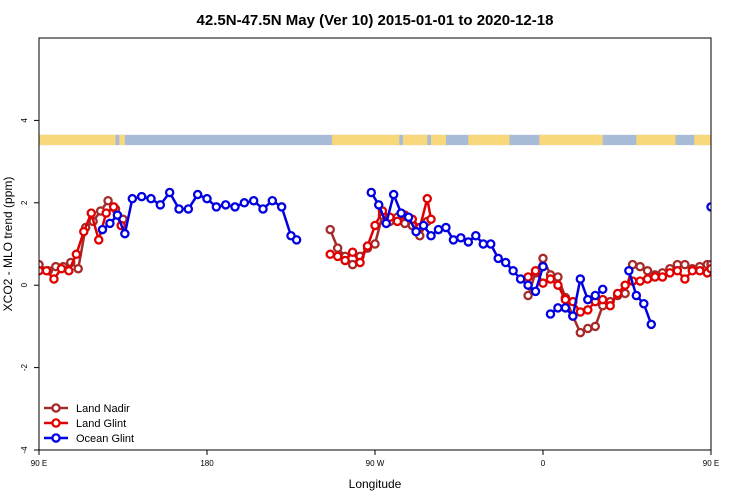  I want to click on y-axis-label: XCO2 - MLO trend (ppm), so click(8, 244).